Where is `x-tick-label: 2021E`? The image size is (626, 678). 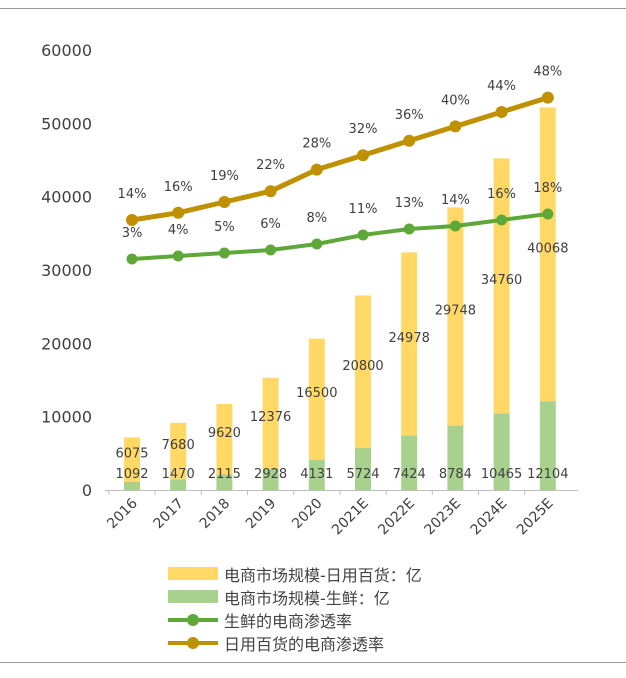 x-tick-label: 2021E is located at coordinates (350, 517).